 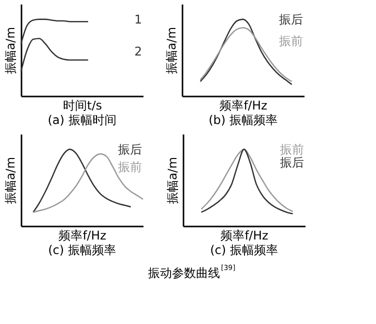 What do you see at coordinates (82, 120) in the screenshot?
I see `text: (a) 振幅时间` at bounding box center [82, 120].